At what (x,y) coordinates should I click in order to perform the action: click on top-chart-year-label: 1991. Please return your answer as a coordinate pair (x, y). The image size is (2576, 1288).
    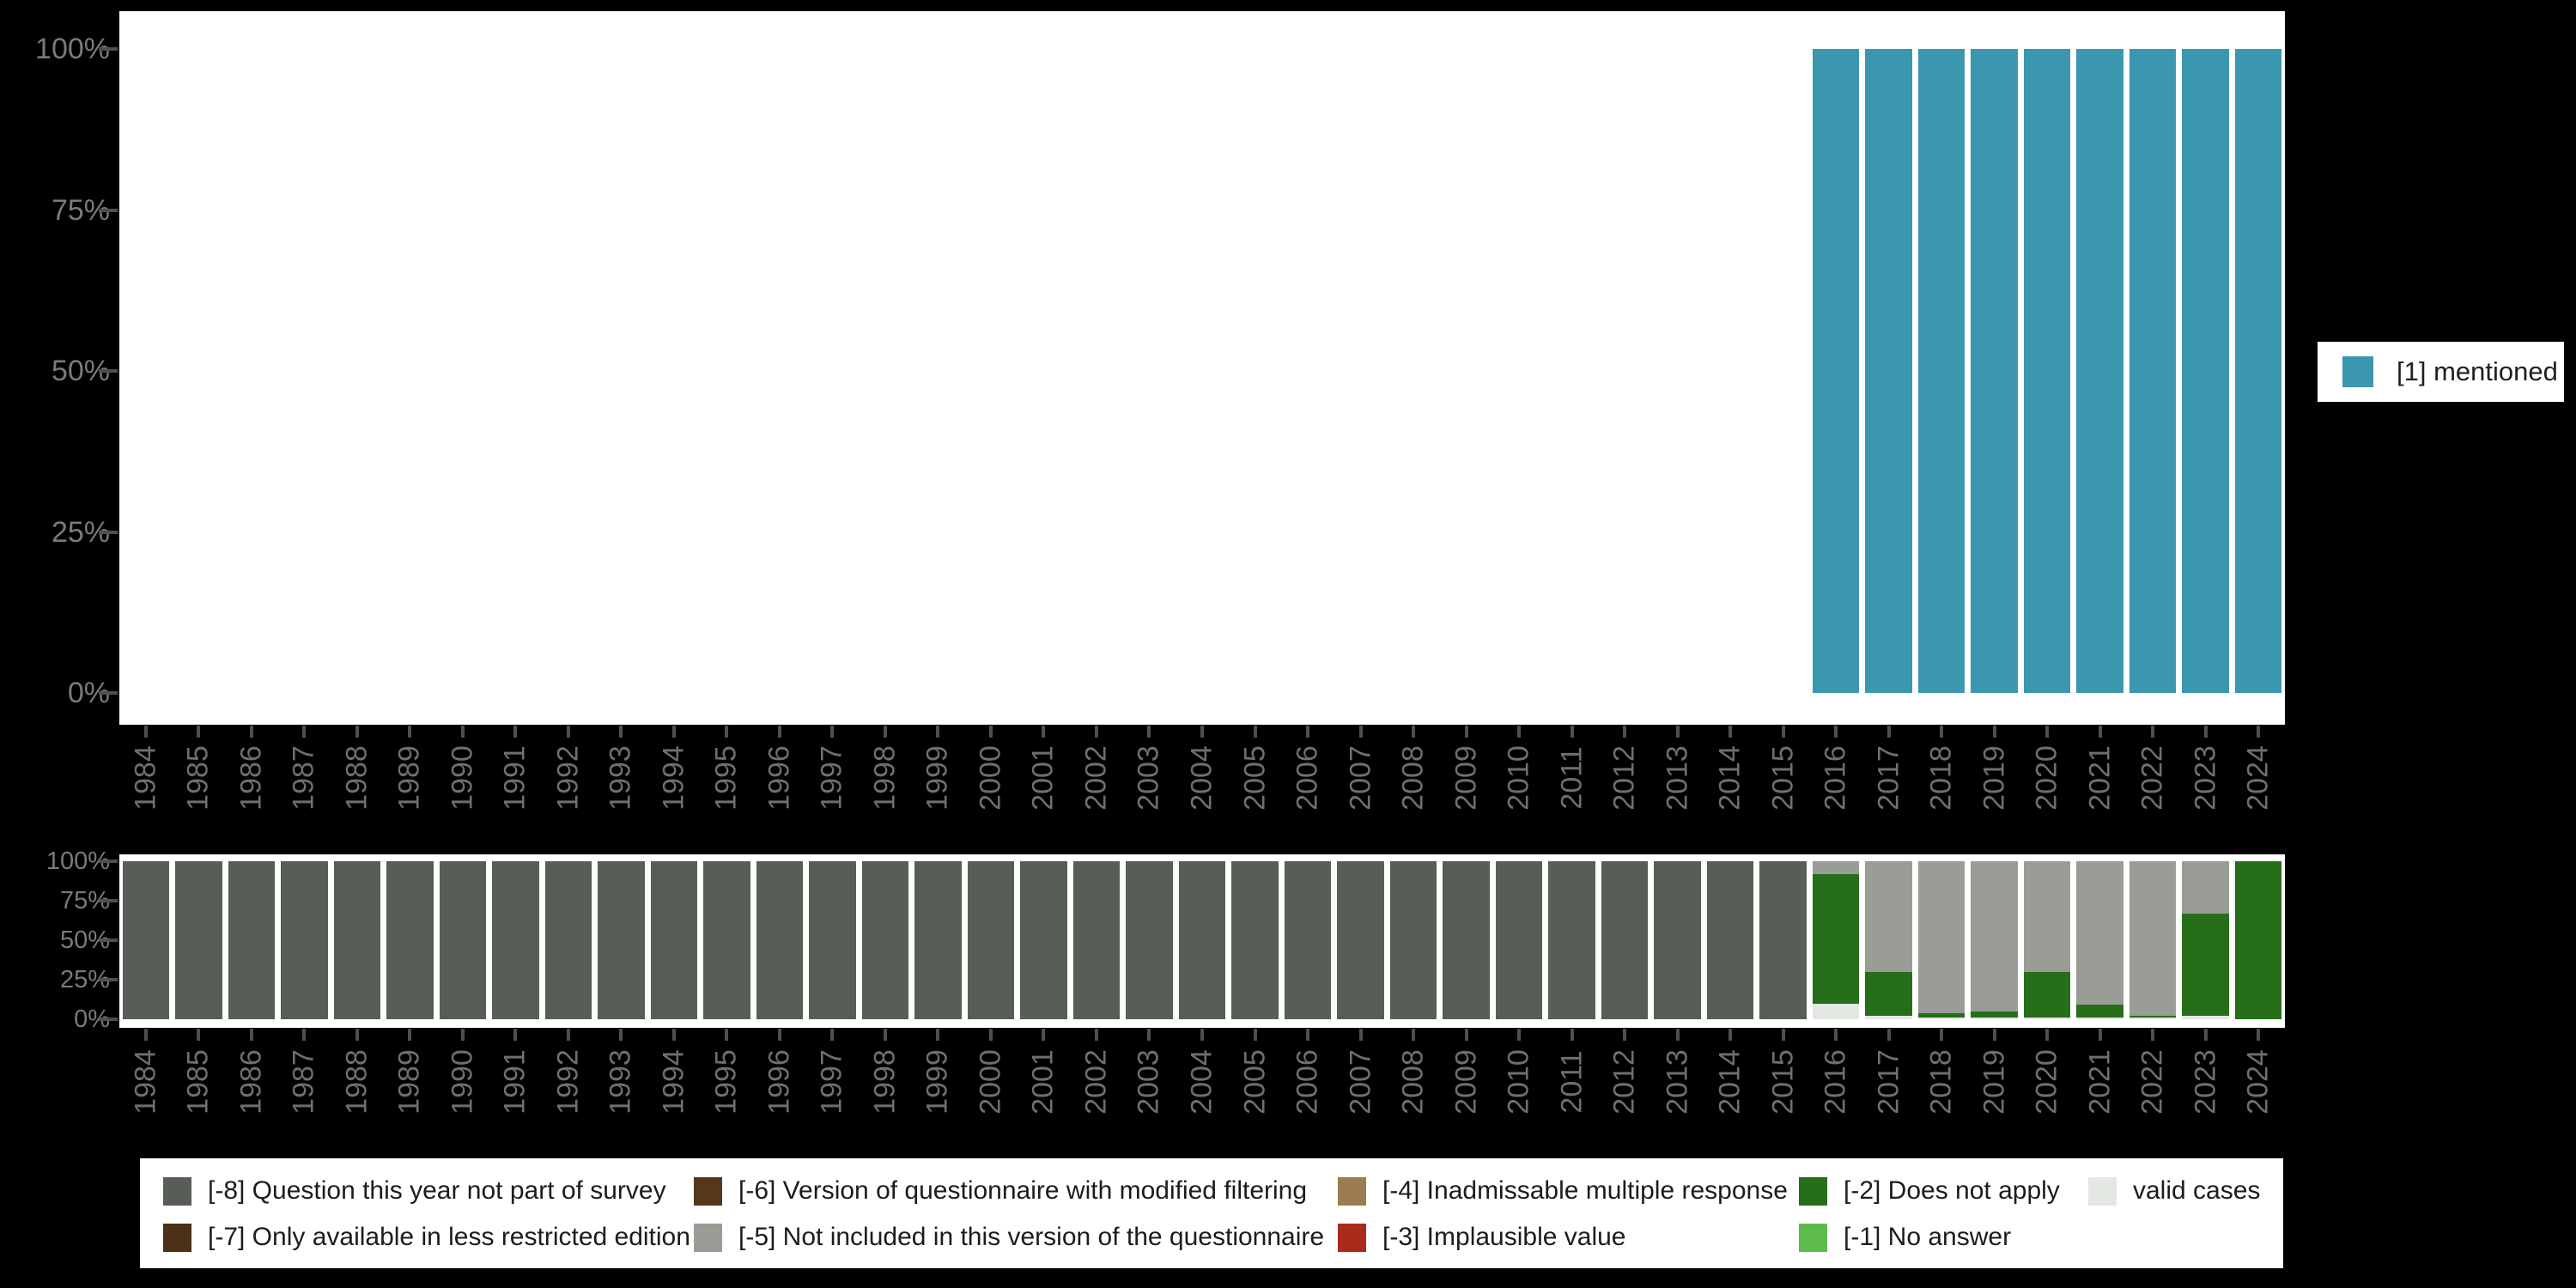
    Looking at the image, I should click on (515, 778).